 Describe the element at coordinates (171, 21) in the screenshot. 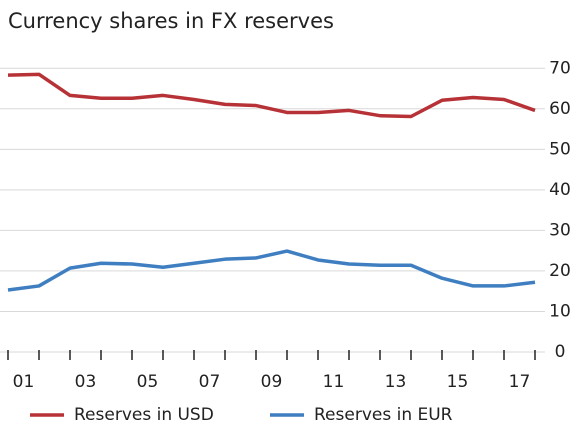

I see `chart-title: Currency shares in FX reserves` at that location.